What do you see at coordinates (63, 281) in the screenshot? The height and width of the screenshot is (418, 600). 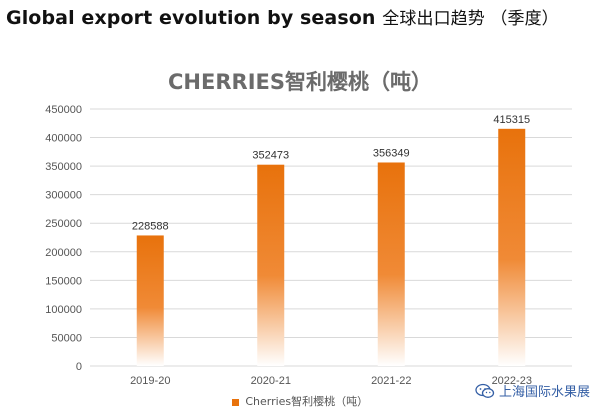 I see `y-tick-label: 150000` at bounding box center [63, 281].